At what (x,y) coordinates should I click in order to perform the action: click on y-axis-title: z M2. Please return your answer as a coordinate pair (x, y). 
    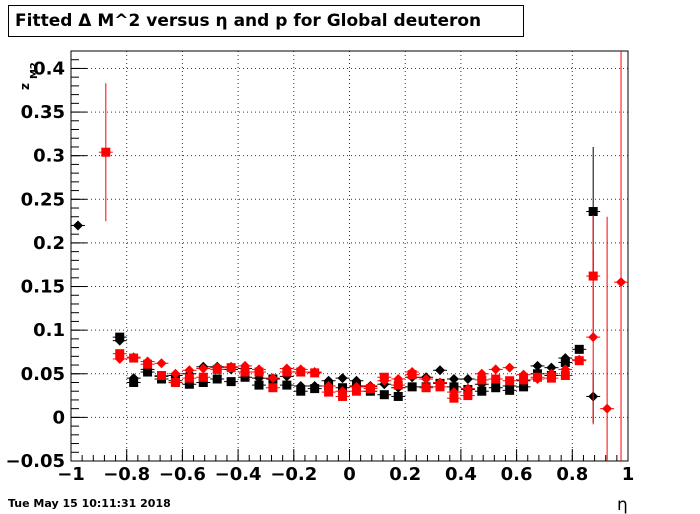
    Looking at the image, I should click on (29, 76).